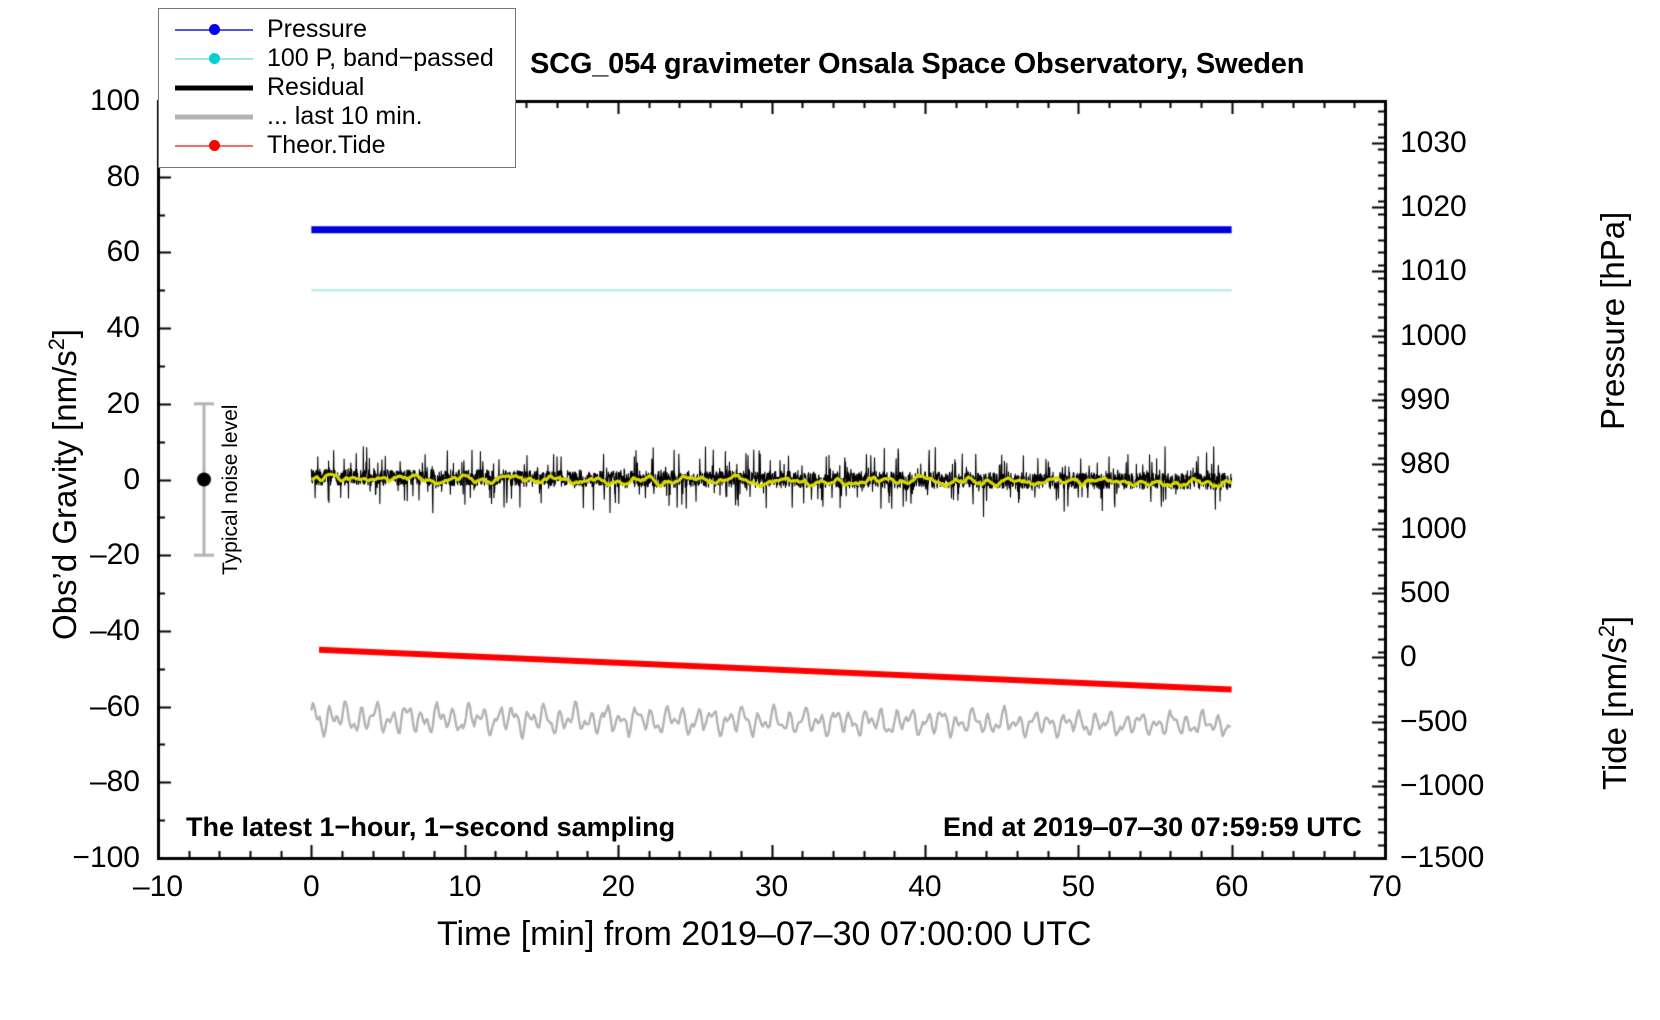 The width and height of the screenshot is (1660, 1020). Describe the element at coordinates (618, 886) in the screenshot. I see `x-tick-20: 20` at that location.